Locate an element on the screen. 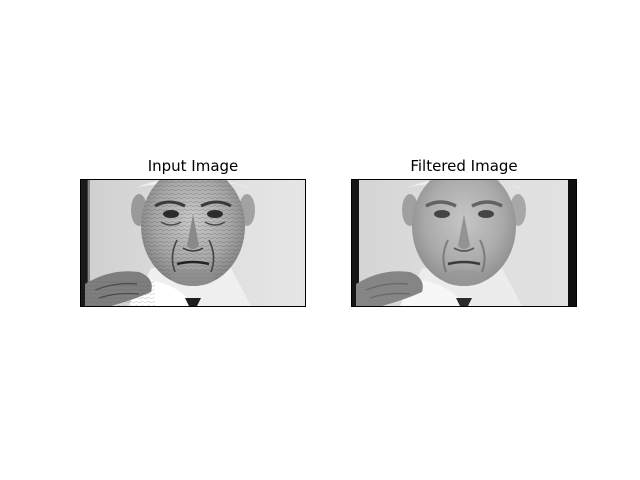  input-image-axes is located at coordinates (193, 243).